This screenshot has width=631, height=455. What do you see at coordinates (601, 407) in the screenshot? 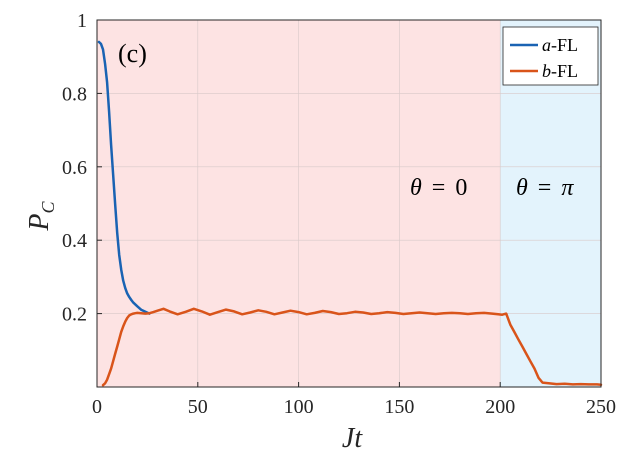
I see `x-tick-label-5: 250` at bounding box center [601, 407].